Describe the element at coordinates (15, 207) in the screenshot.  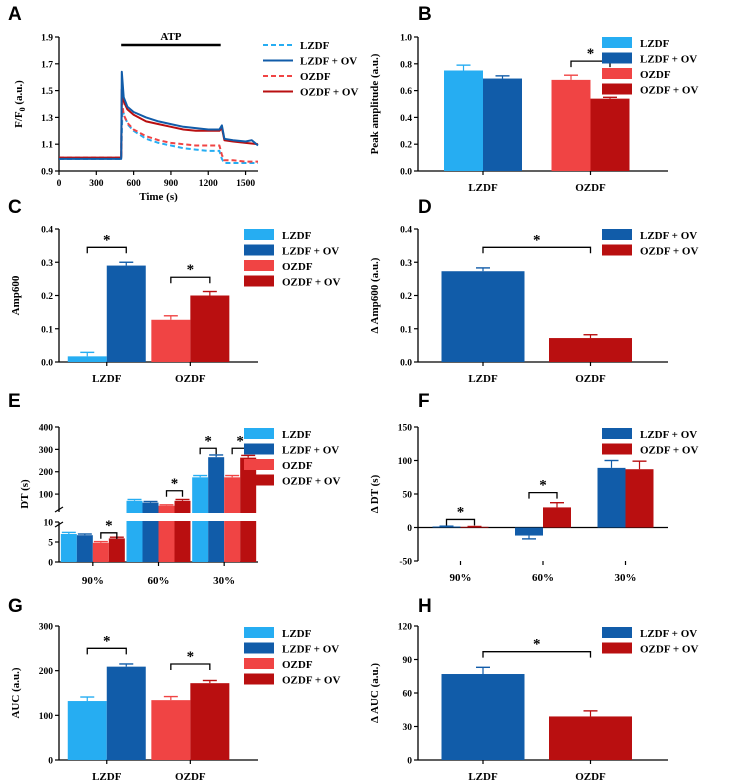
I see `panel-label-C: C` at that location.